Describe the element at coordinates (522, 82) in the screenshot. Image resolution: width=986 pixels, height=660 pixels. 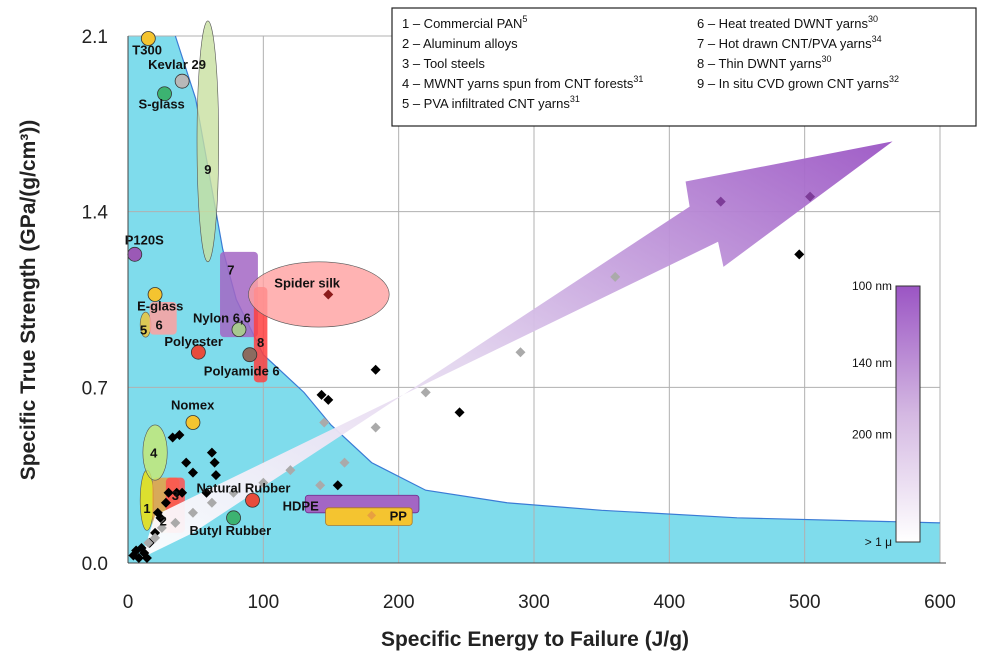
I see `legend-entry: 4 – MWNT yarns spun from CNT forests31` at that location.